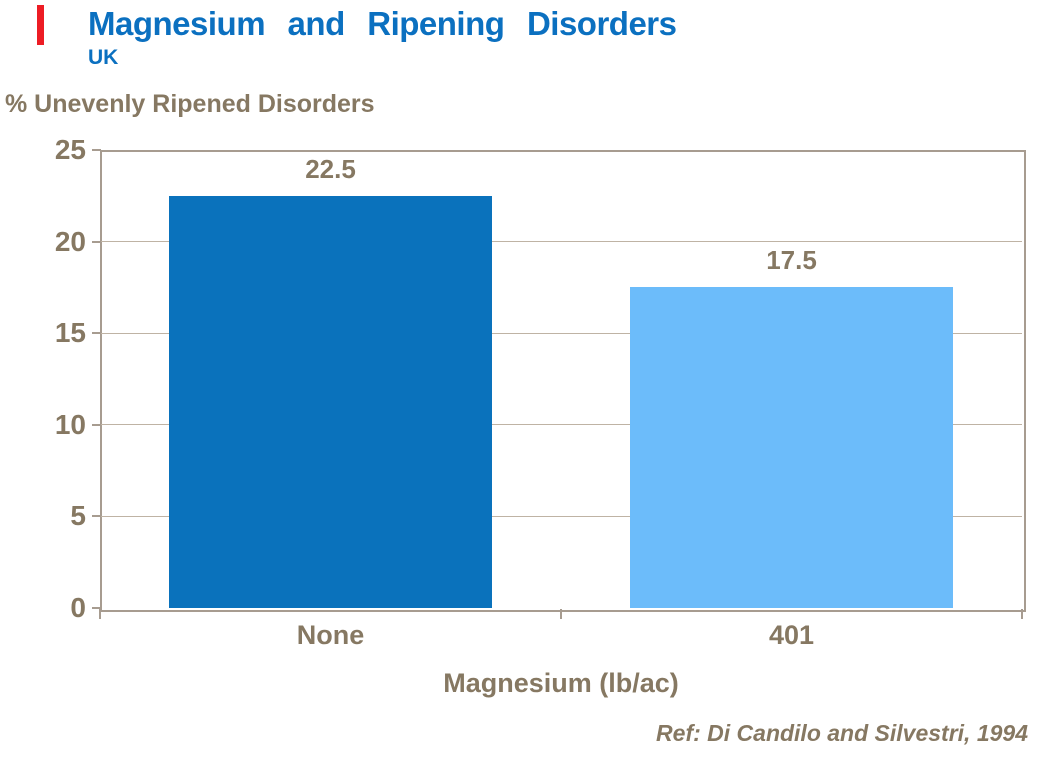 This screenshot has width=1040, height=761. What do you see at coordinates (382, 23) in the screenshot?
I see `chart-title: Magnesium and Ripening Disorders` at bounding box center [382, 23].